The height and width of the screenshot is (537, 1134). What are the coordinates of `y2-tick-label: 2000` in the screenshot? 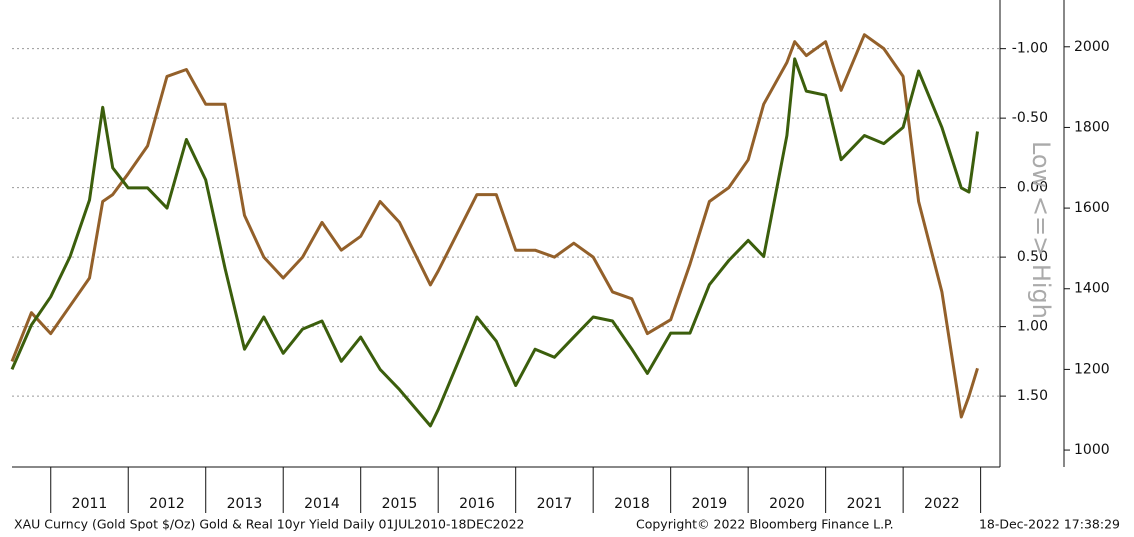 It's located at (1092, 47).